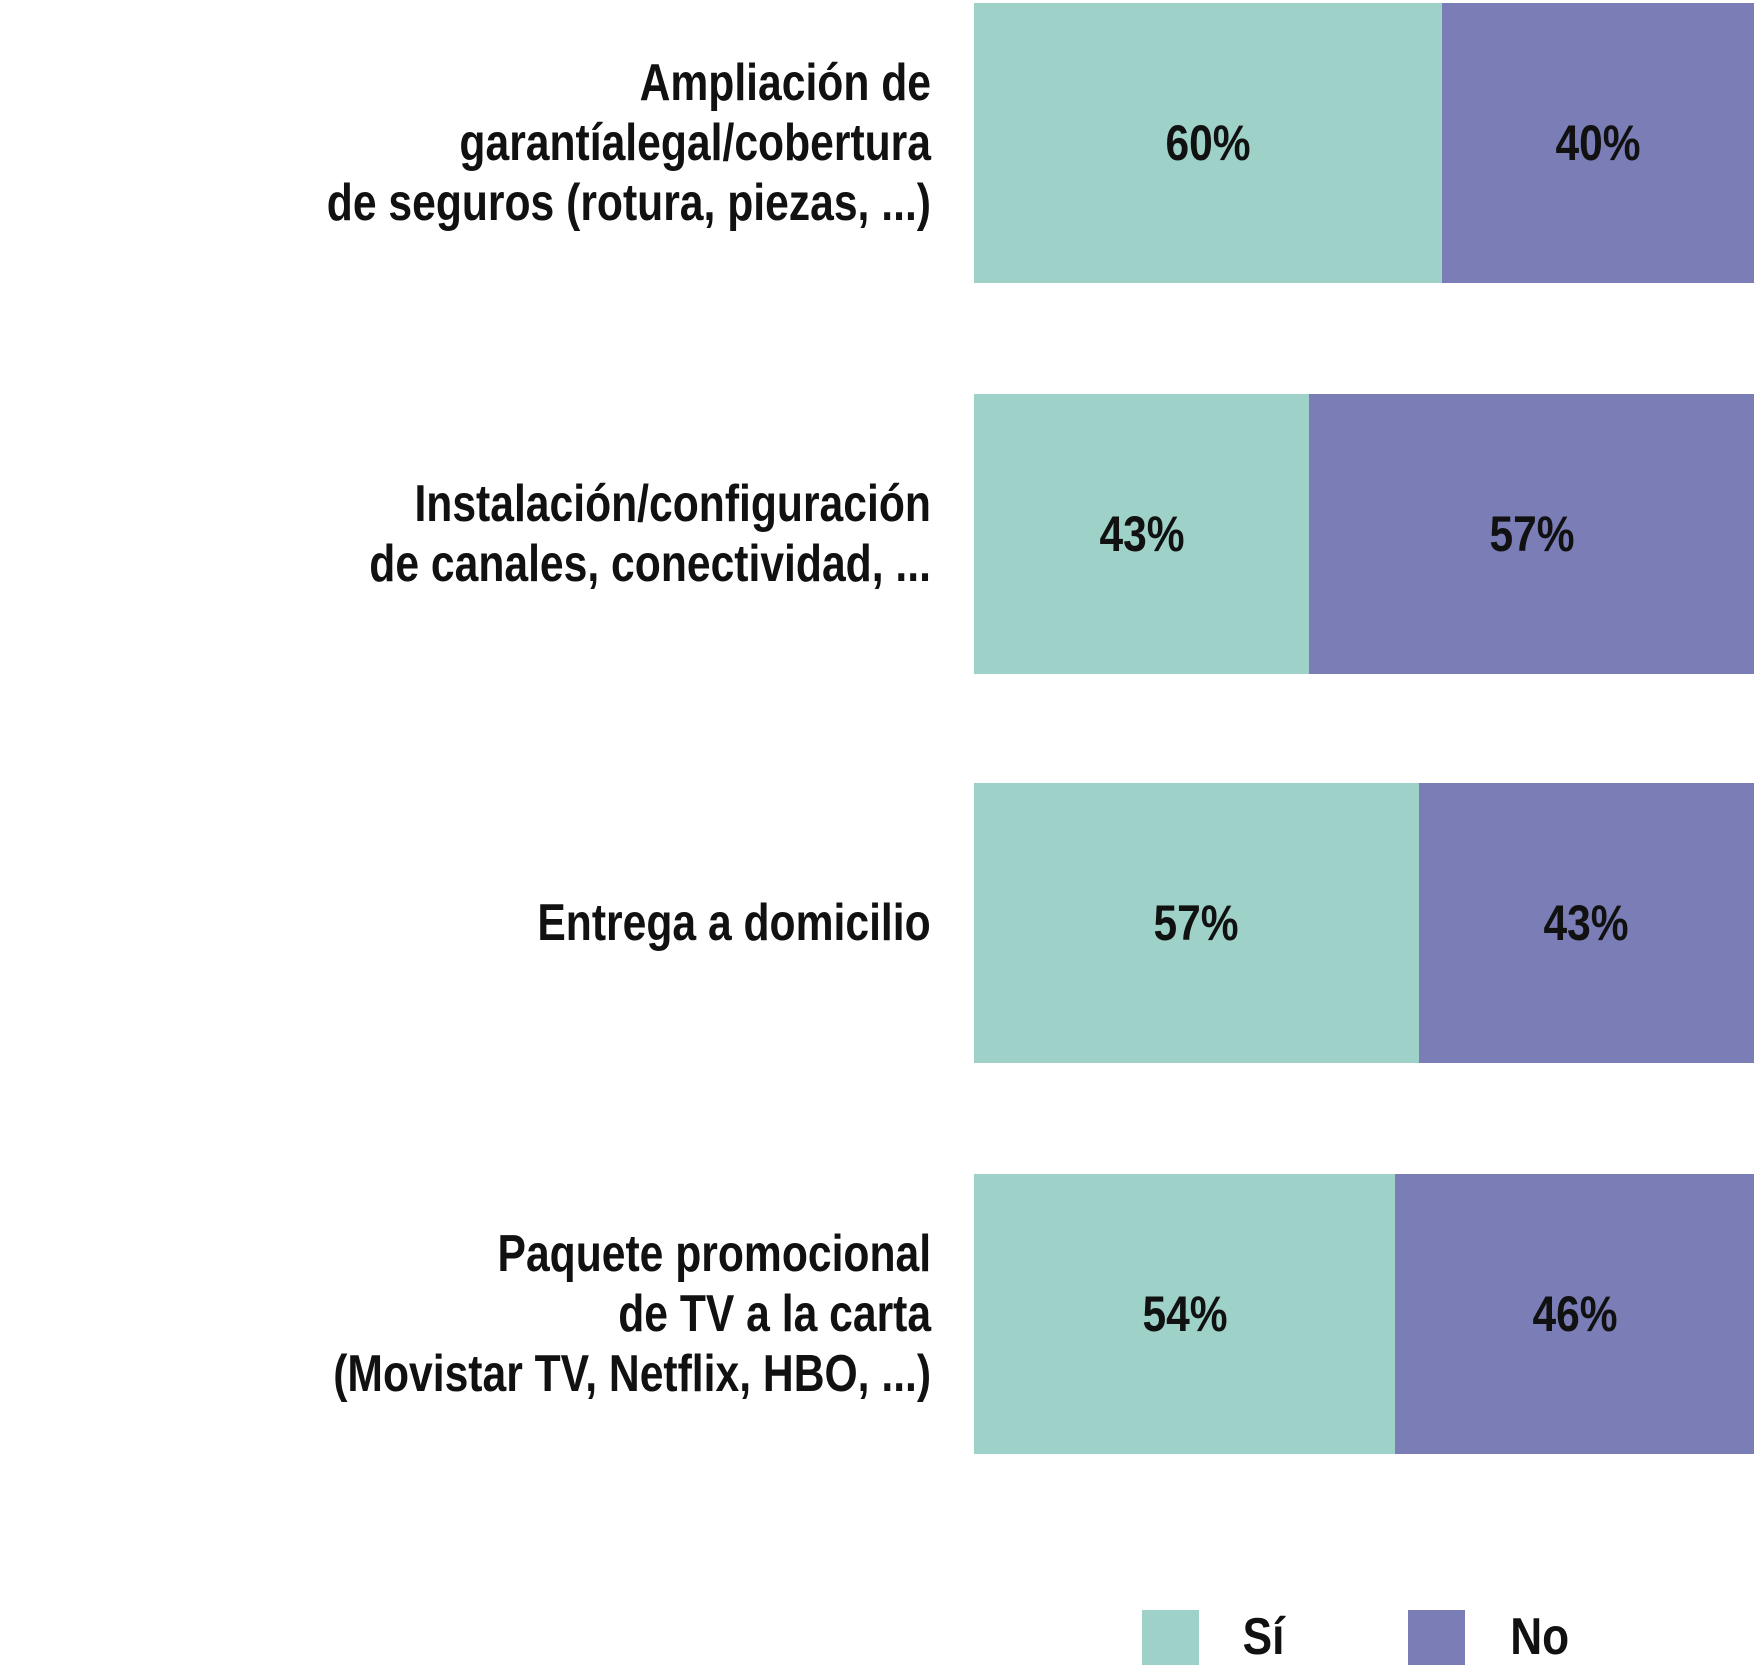 The width and height of the screenshot is (1760, 1670). Describe the element at coordinates (1540, 1637) in the screenshot. I see `legend-label-no: No` at that location.